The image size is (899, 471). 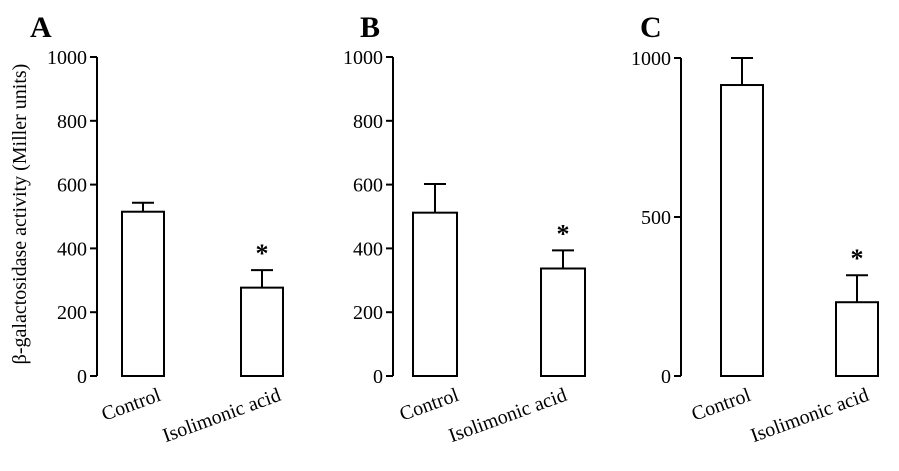 I want to click on y-tick-label: 500, so click(x=656, y=218).